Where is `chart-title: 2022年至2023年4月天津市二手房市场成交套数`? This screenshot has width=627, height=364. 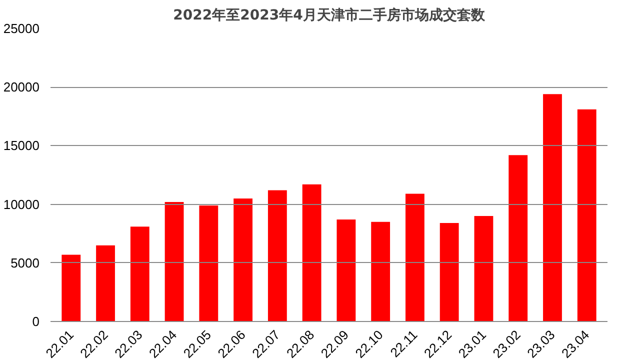
chart-title: 2022年至2023年4月天津市二手房市场成交套数 is located at coordinates (329, 15).